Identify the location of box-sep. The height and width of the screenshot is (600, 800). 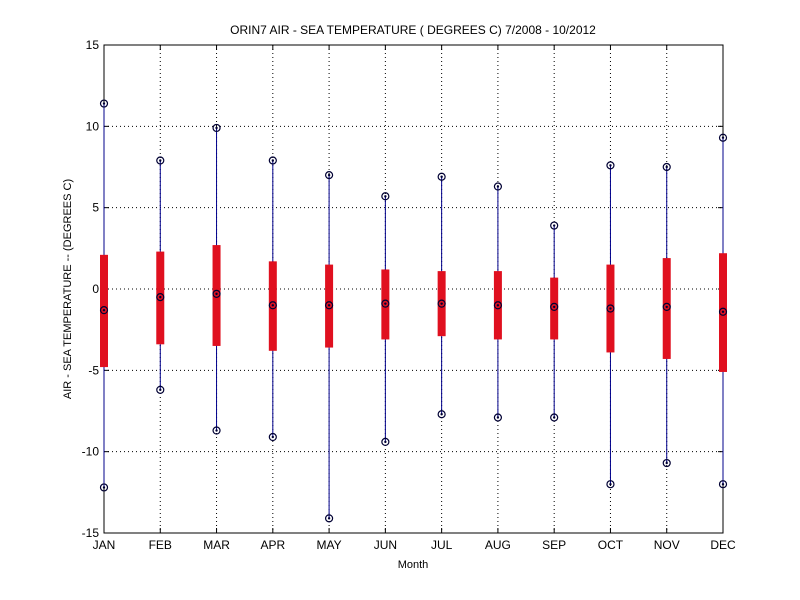
(554, 308).